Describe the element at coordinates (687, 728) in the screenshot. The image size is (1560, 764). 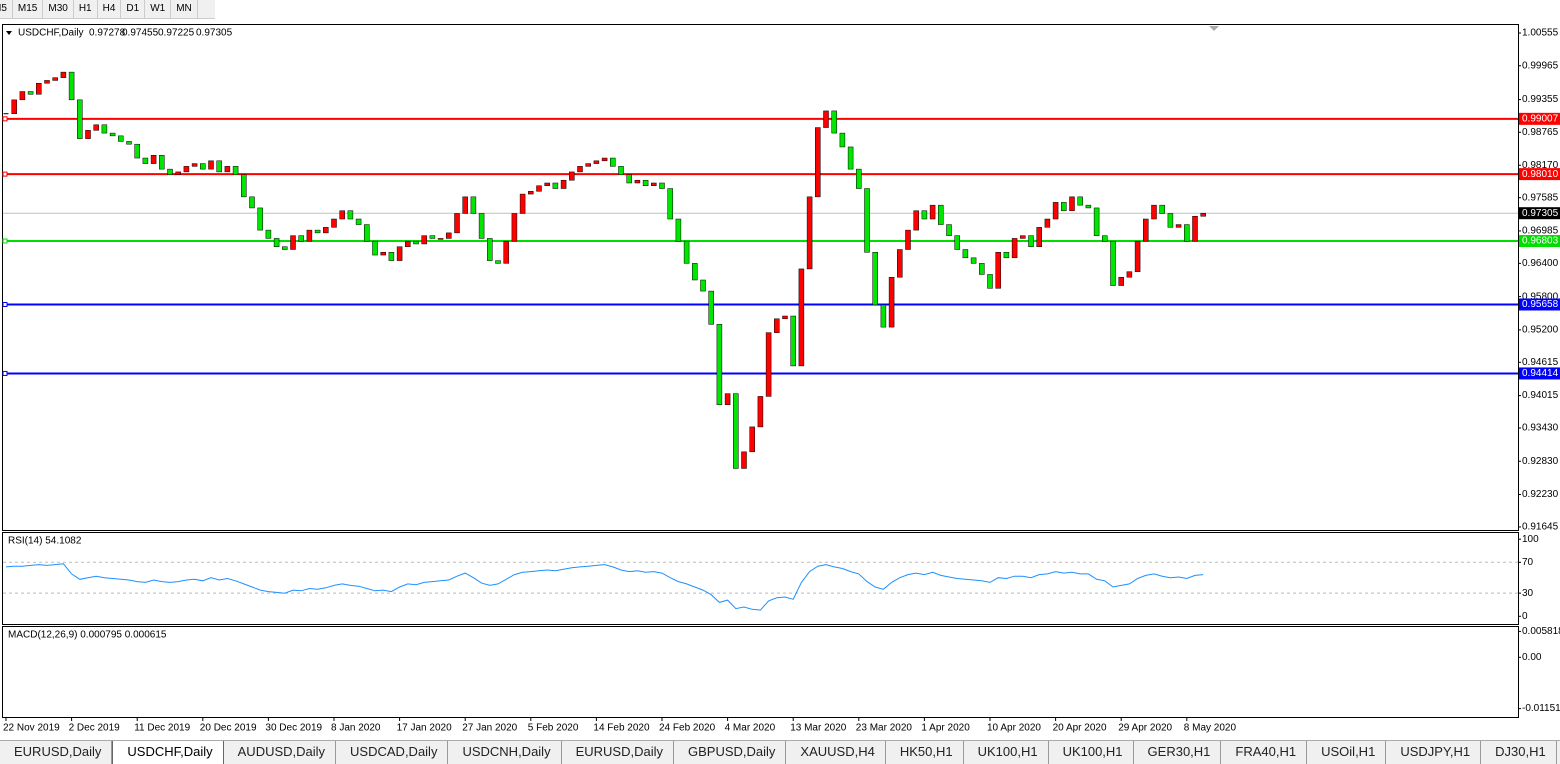
I see `x-tick-label: 24 Feb 2020` at that location.